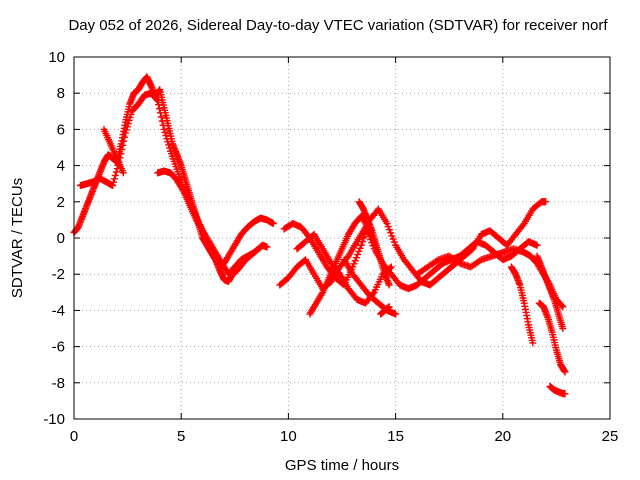  What do you see at coordinates (61, 202) in the screenshot?
I see `y-tick-label: 2` at bounding box center [61, 202].